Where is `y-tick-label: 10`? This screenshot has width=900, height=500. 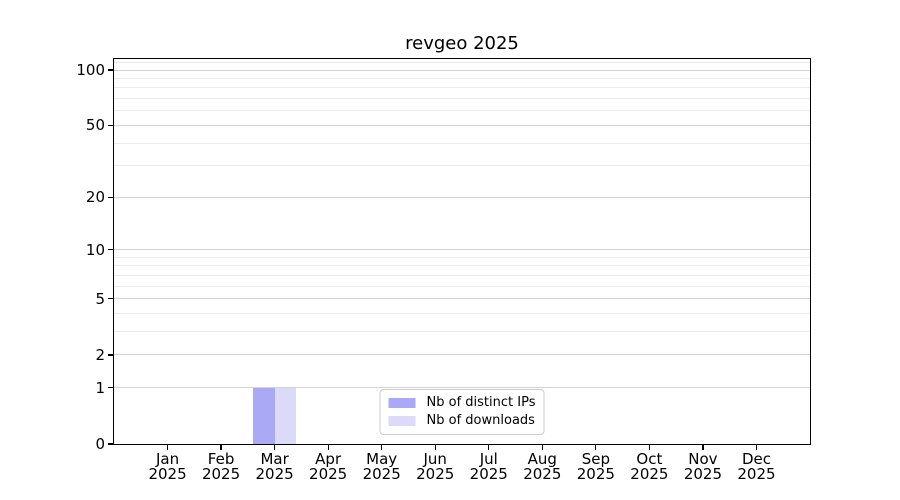 y-tick-label: 10 is located at coordinates (95, 249).